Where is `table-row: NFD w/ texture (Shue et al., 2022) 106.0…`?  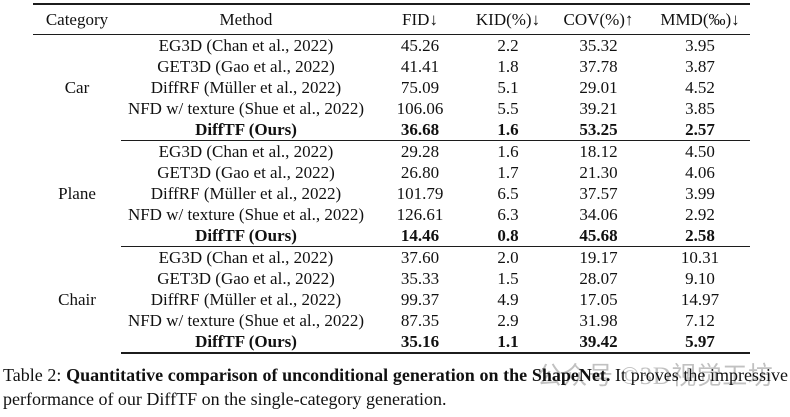
table-row: NFD w/ texture (Shue et al., 2022) 106.0… is located at coordinates (391, 108).